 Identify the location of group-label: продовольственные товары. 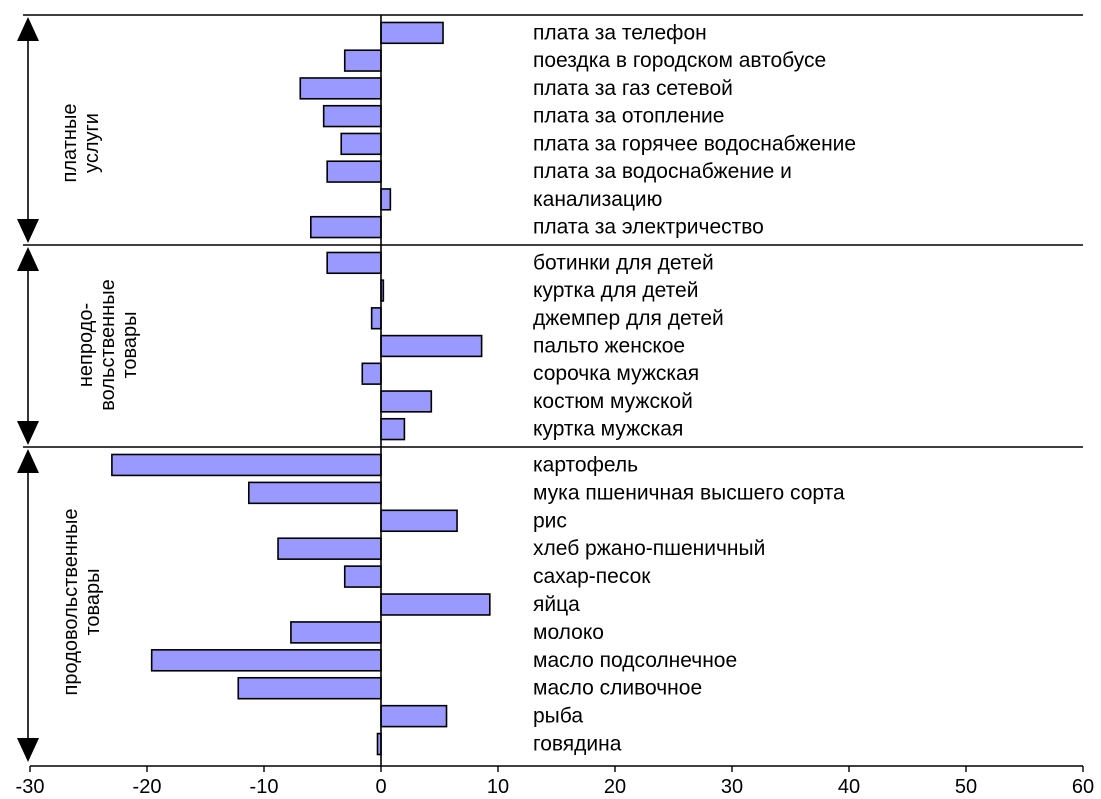
(82, 602).